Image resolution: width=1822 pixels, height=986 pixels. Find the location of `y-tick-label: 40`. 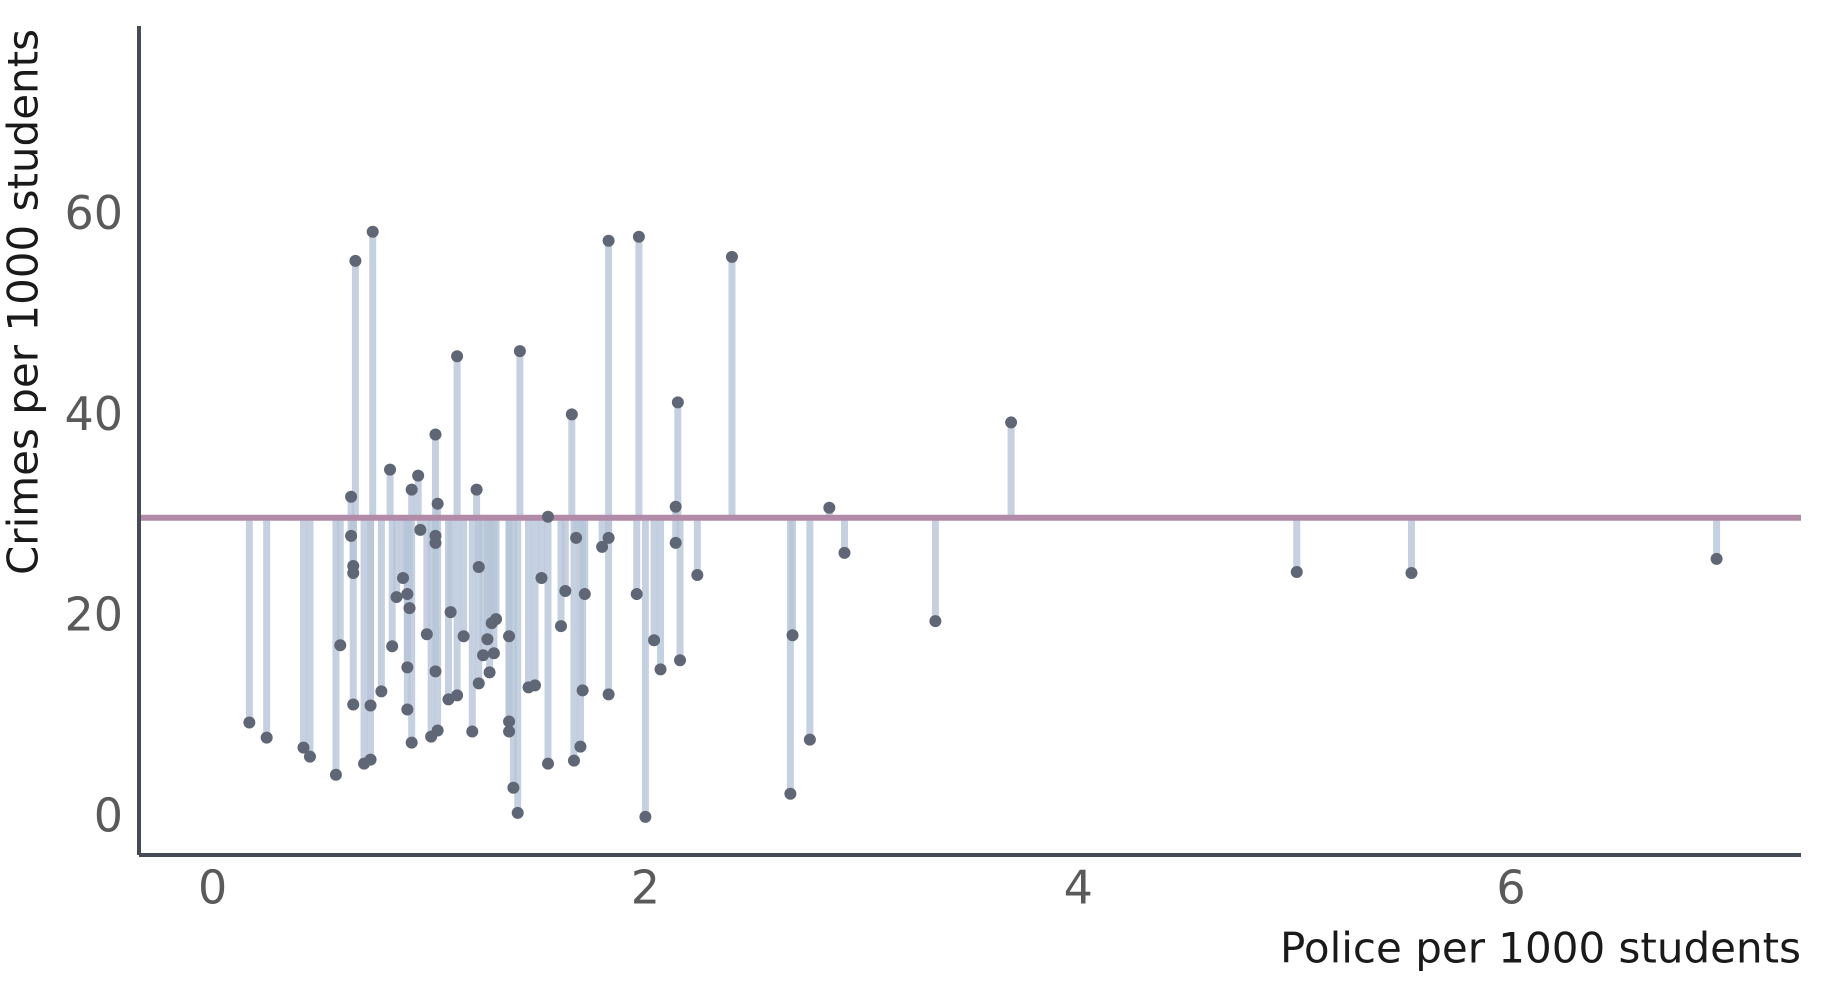

y-tick-label: 40 is located at coordinates (93, 414).